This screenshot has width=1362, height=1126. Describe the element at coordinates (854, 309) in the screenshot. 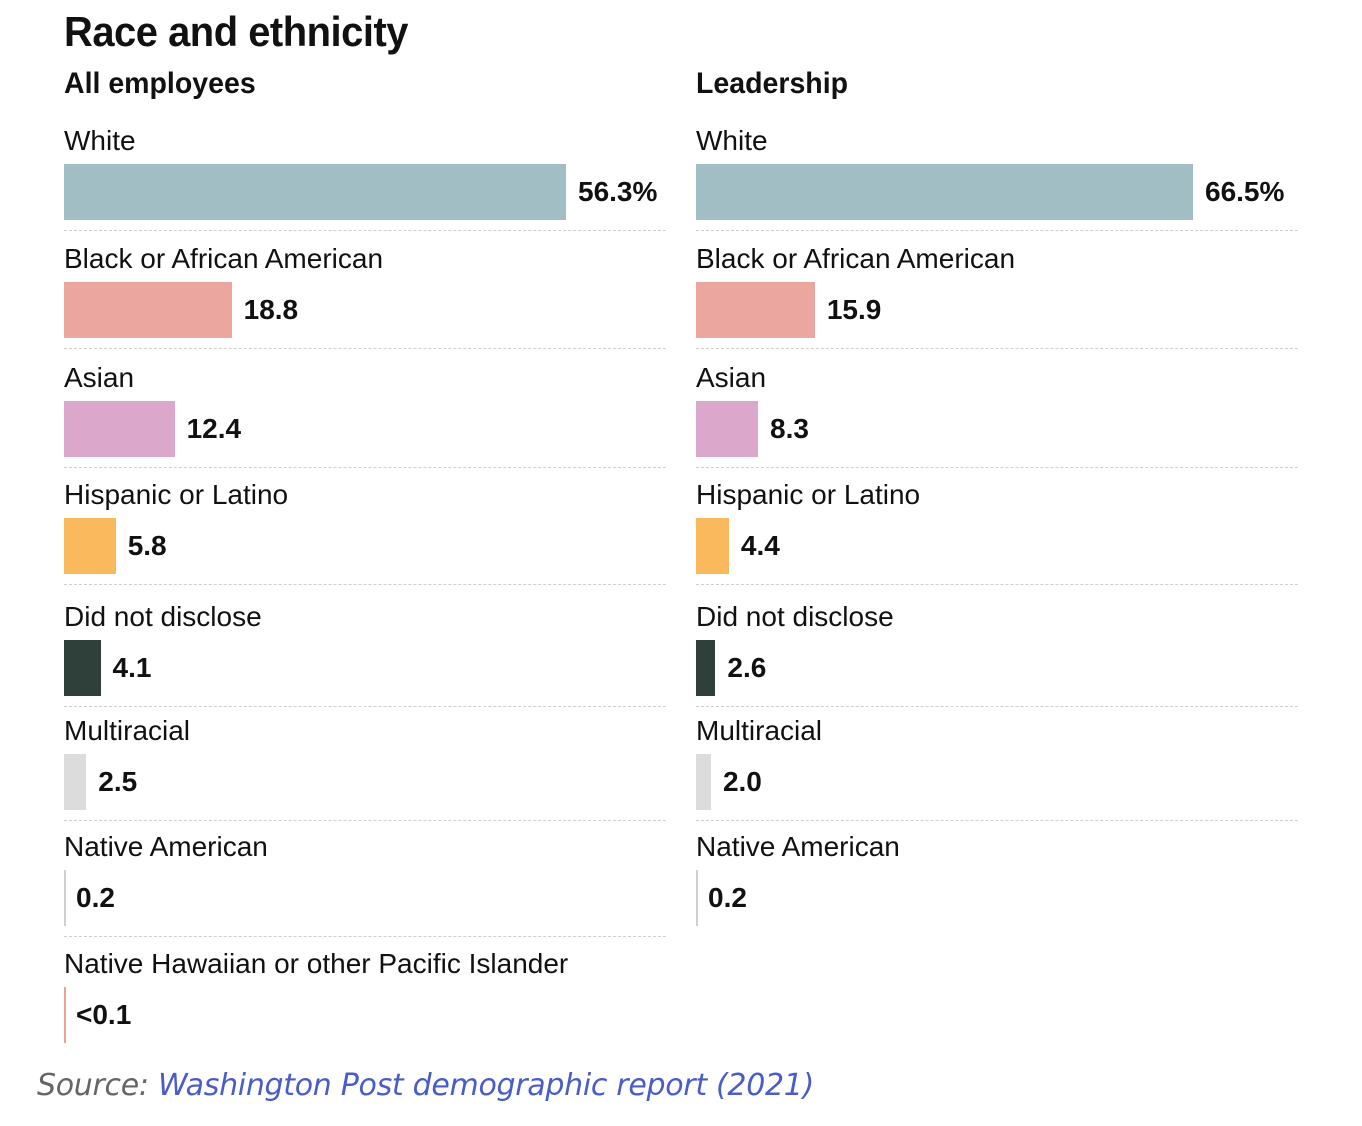

I see `value-label: 15.9` at that location.